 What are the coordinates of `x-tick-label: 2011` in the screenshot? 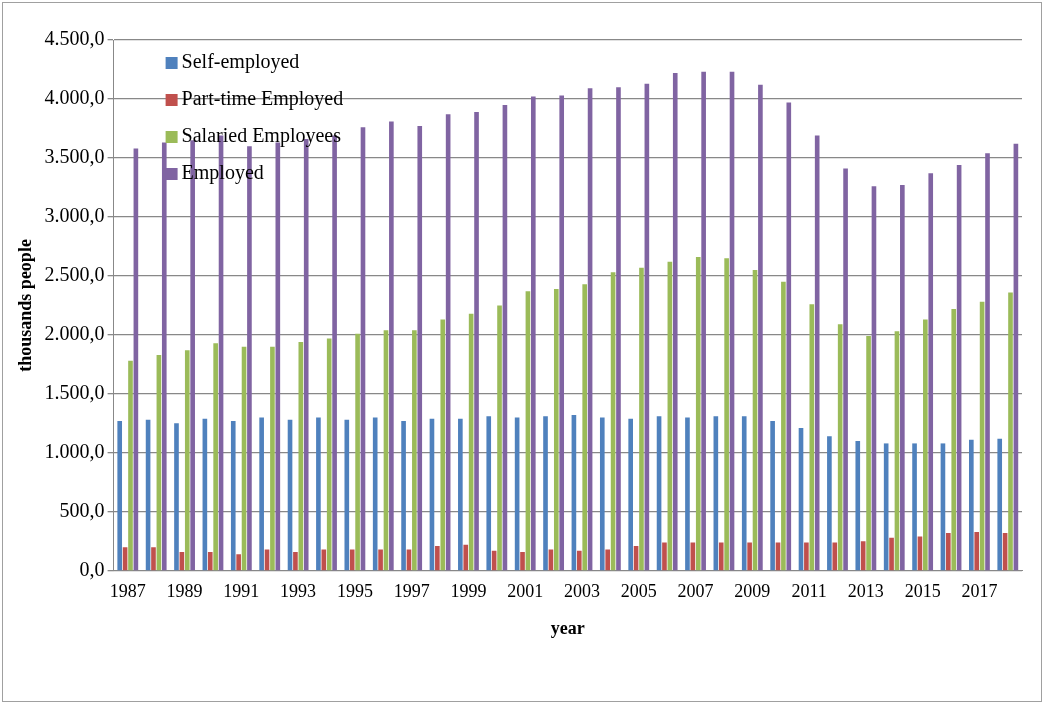 It's located at (809, 591).